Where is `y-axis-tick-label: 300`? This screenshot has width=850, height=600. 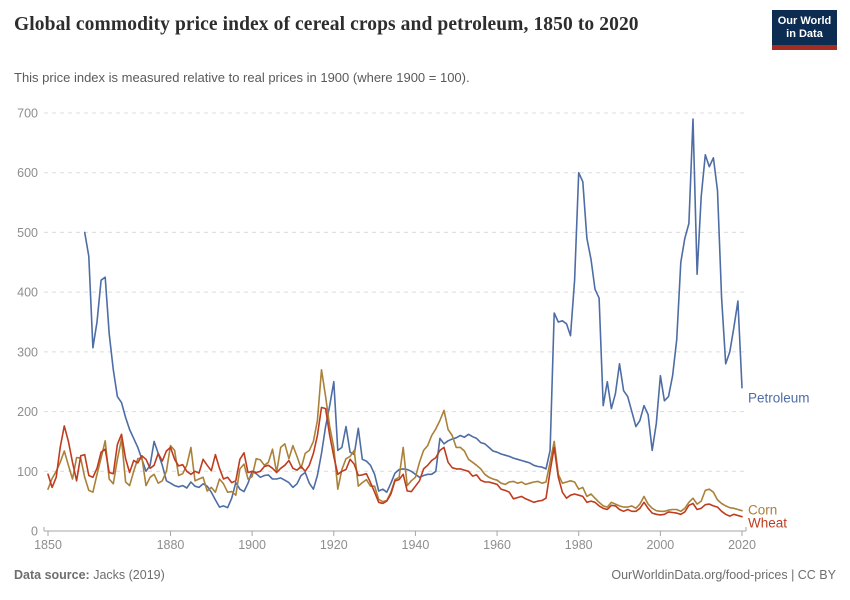 y-axis-tick-label: 300 is located at coordinates (27, 352).